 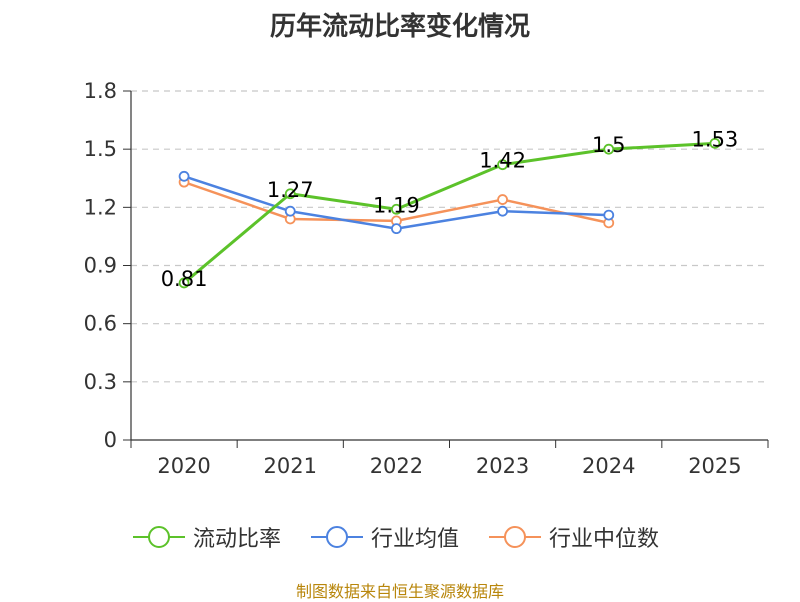 I want to click on y-tick-label: 1.5, so click(x=100, y=149).